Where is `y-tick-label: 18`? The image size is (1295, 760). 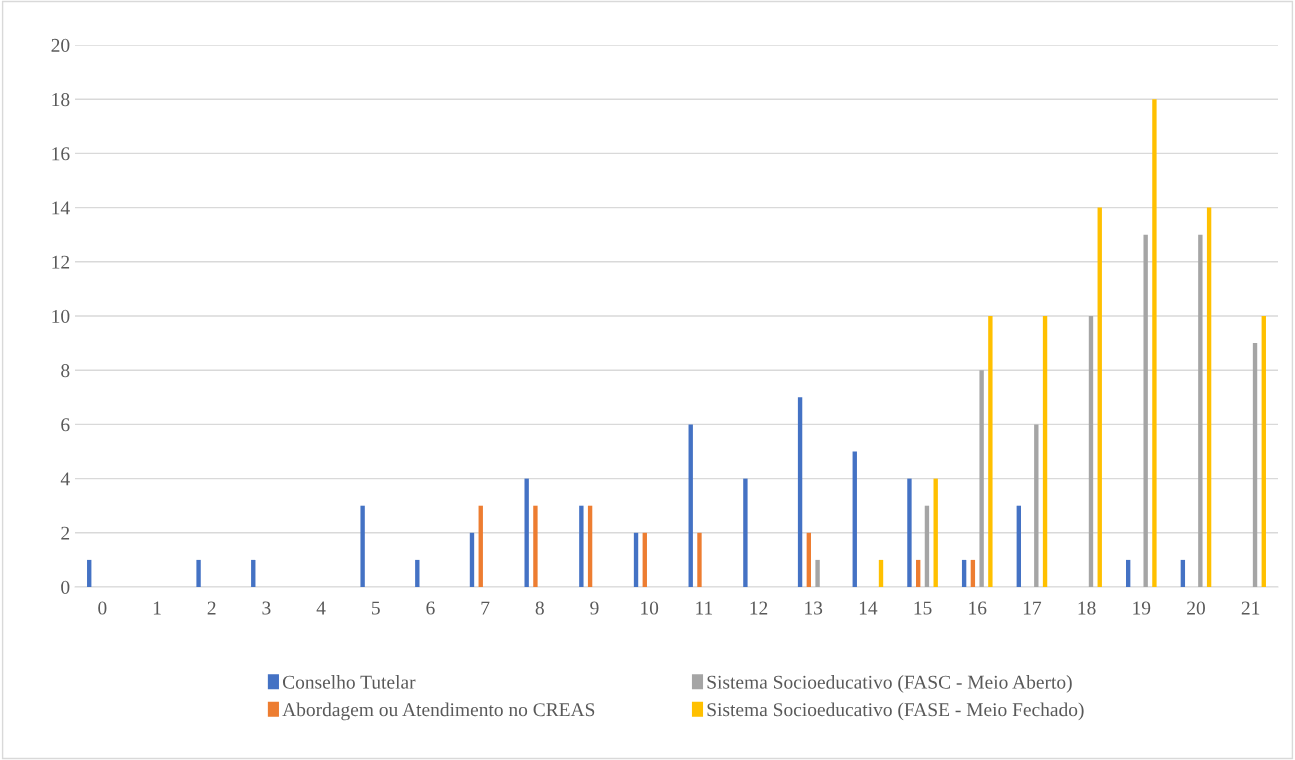 y-tick-label: 18 is located at coordinates (61, 100).